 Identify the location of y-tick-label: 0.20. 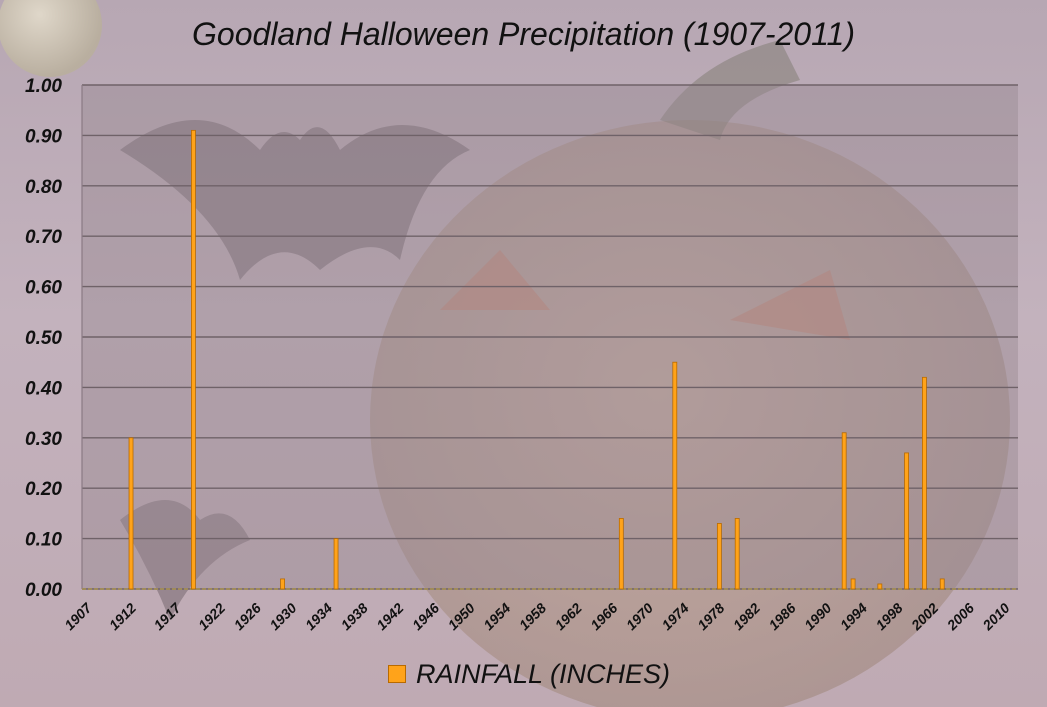
(43, 489).